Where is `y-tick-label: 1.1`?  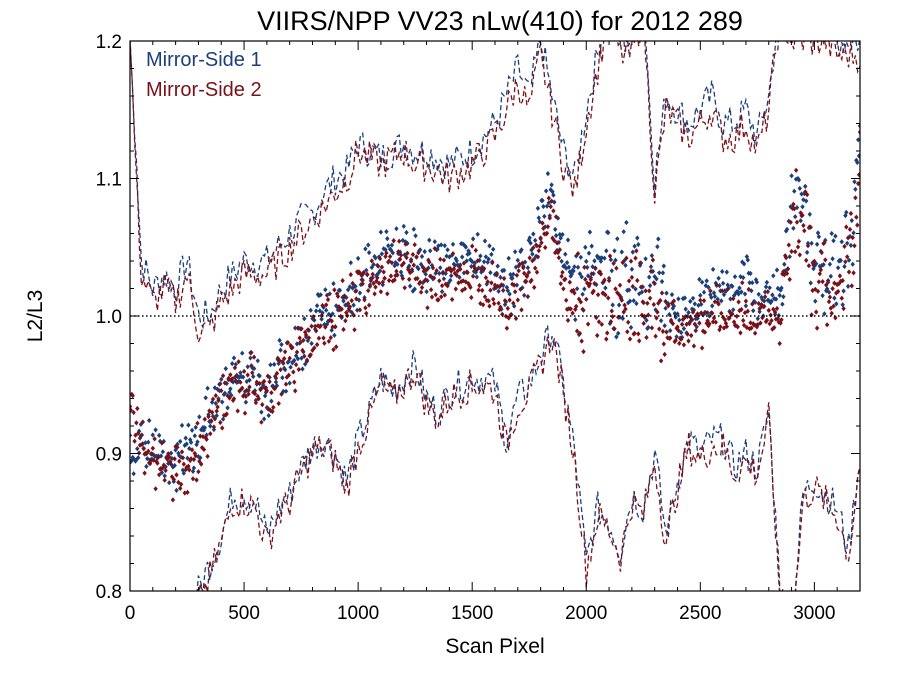
y-tick-label: 1.1 is located at coordinates (109, 180).